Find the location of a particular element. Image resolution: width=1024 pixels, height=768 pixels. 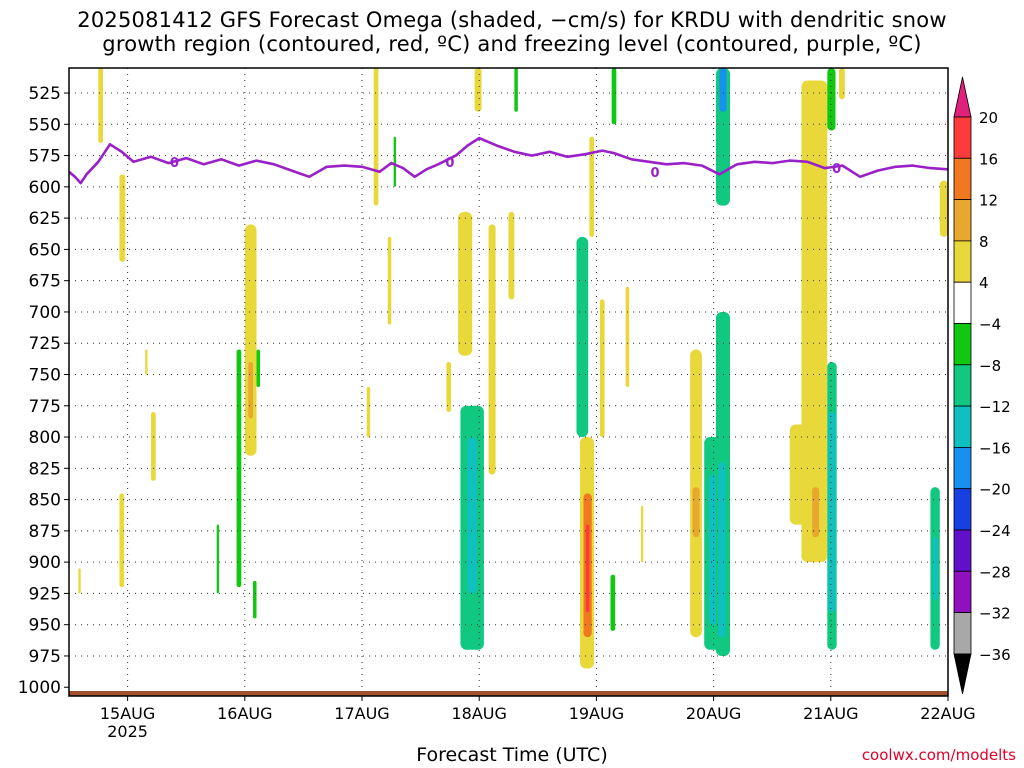

y-tick-label: 975 is located at coordinates (45, 657).